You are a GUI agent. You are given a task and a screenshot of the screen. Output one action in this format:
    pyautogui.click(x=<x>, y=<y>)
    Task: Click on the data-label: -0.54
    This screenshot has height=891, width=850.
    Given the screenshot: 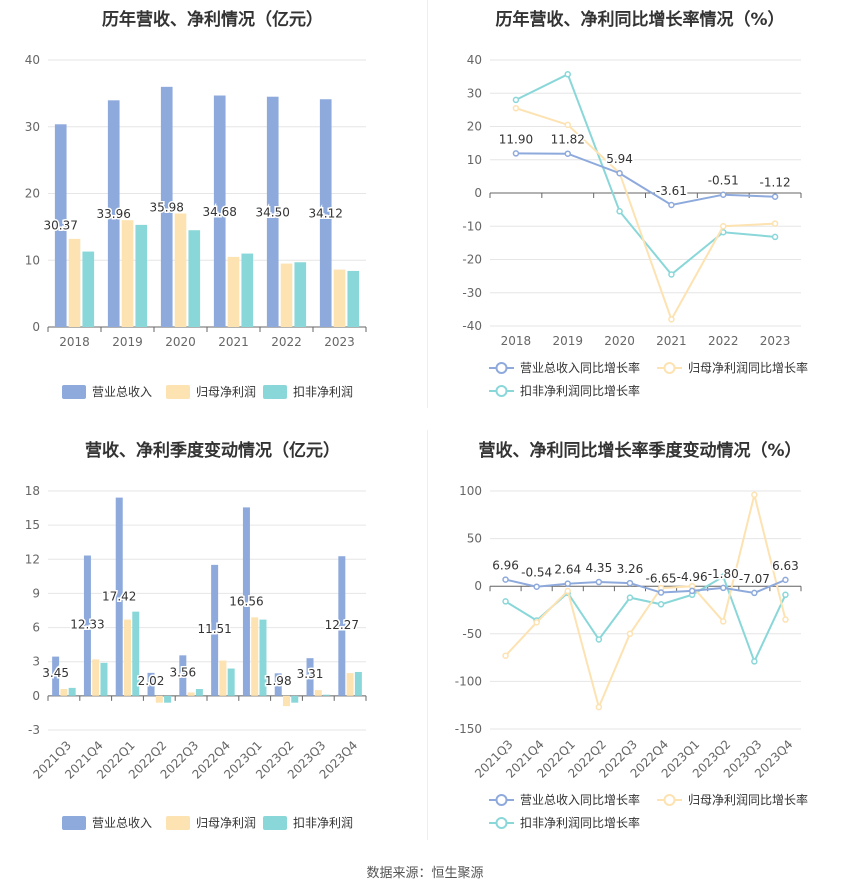 What is the action you would take?
    pyautogui.click(x=536, y=573)
    